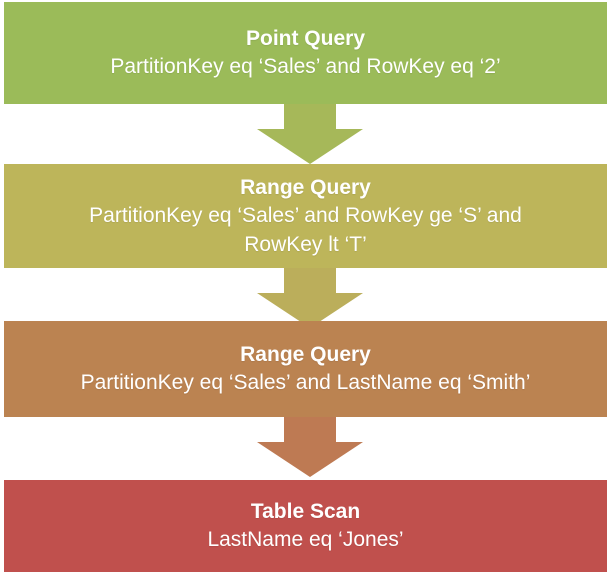 The height and width of the screenshot is (574, 611). Describe the element at coordinates (305, 354) in the screenshot. I see `range-query-lastname-title: Range Query` at that location.